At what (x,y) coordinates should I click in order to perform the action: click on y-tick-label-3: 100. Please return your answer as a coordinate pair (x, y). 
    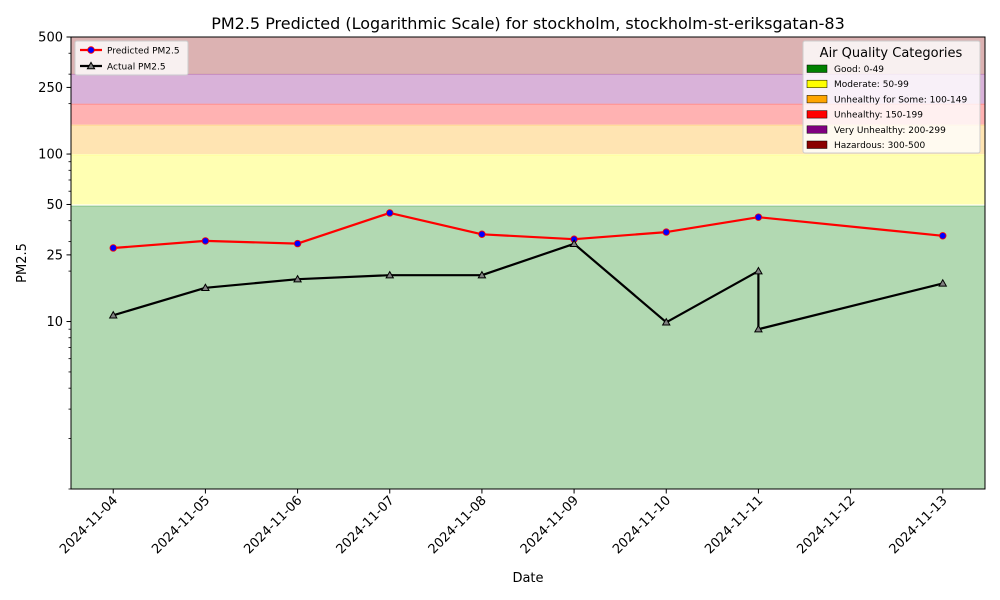
    Looking at the image, I should click on (50, 155).